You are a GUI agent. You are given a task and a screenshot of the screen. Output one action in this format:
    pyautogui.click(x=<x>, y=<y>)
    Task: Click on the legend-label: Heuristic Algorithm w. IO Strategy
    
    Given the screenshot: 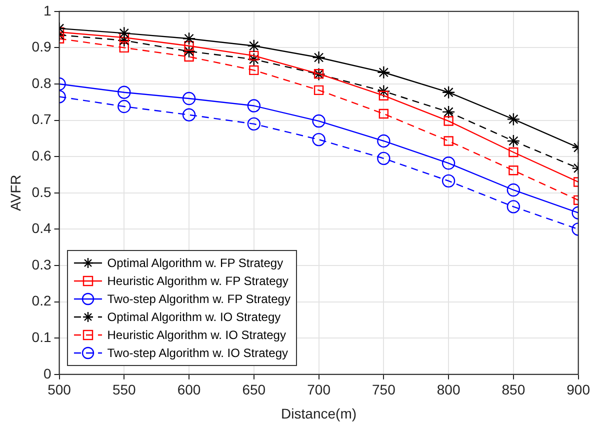 What is the action you would take?
    pyautogui.click(x=196, y=335)
    